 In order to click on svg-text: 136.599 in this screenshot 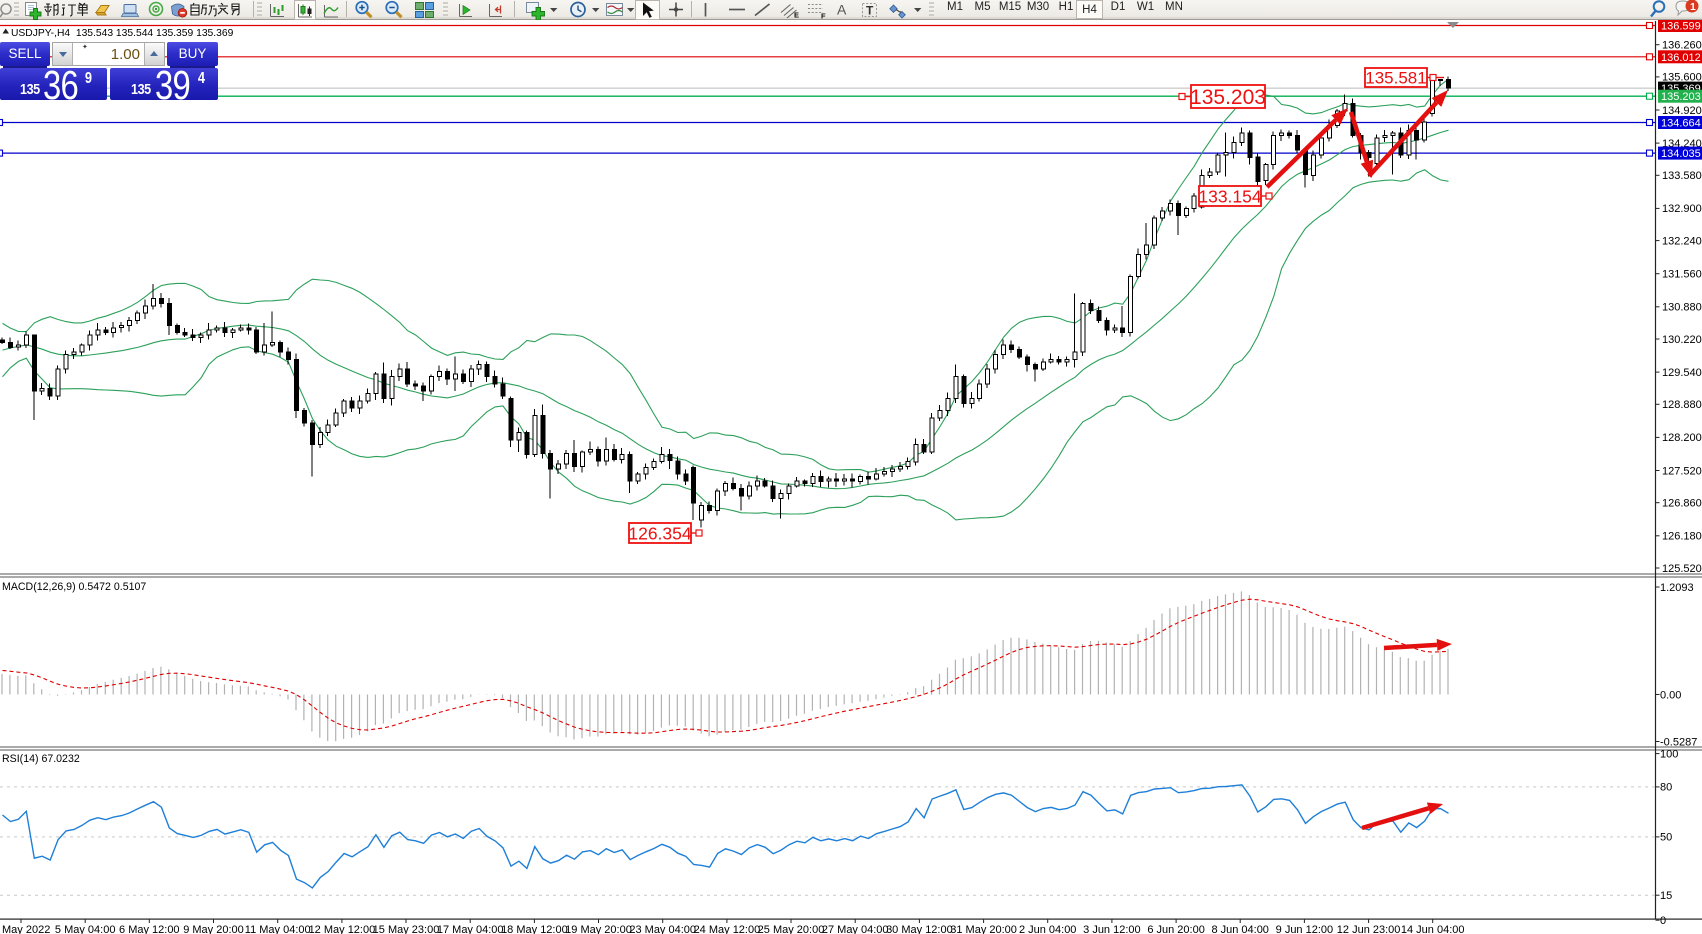, I will do `click(1681, 27)`.